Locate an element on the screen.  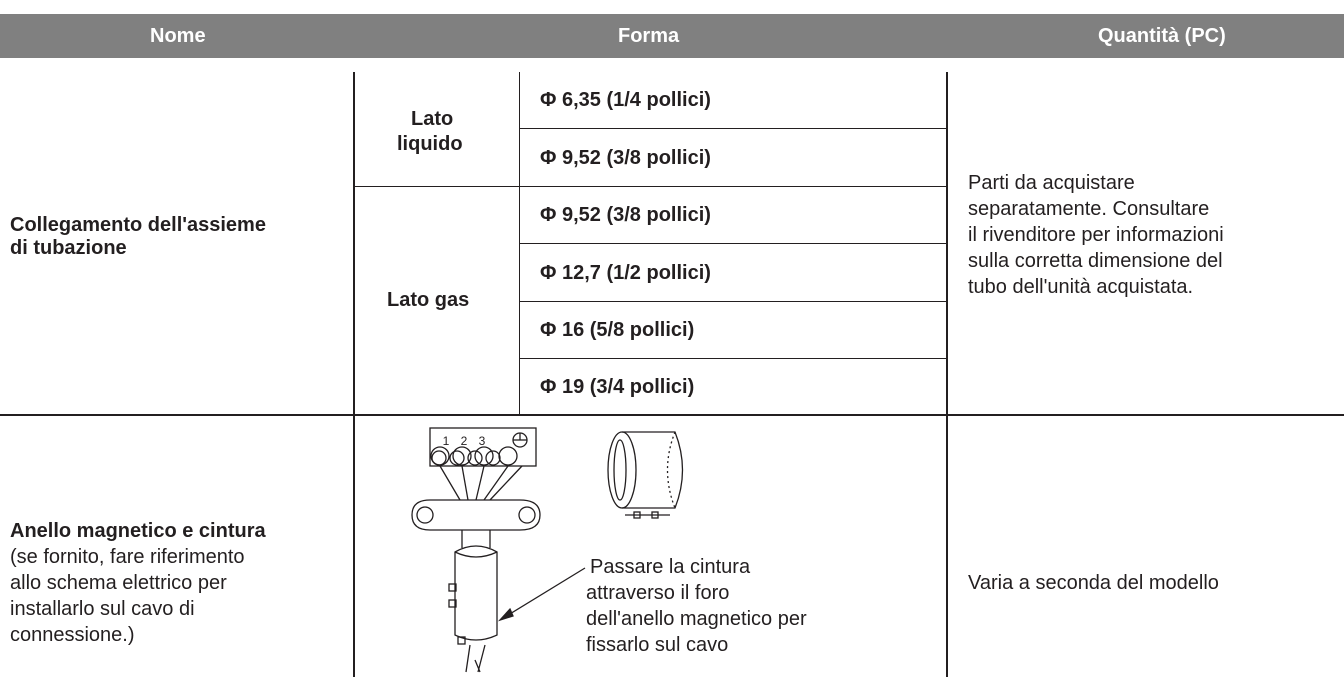
quantita-line: il rivenditore per informazioni is located at coordinates (1096, 235).